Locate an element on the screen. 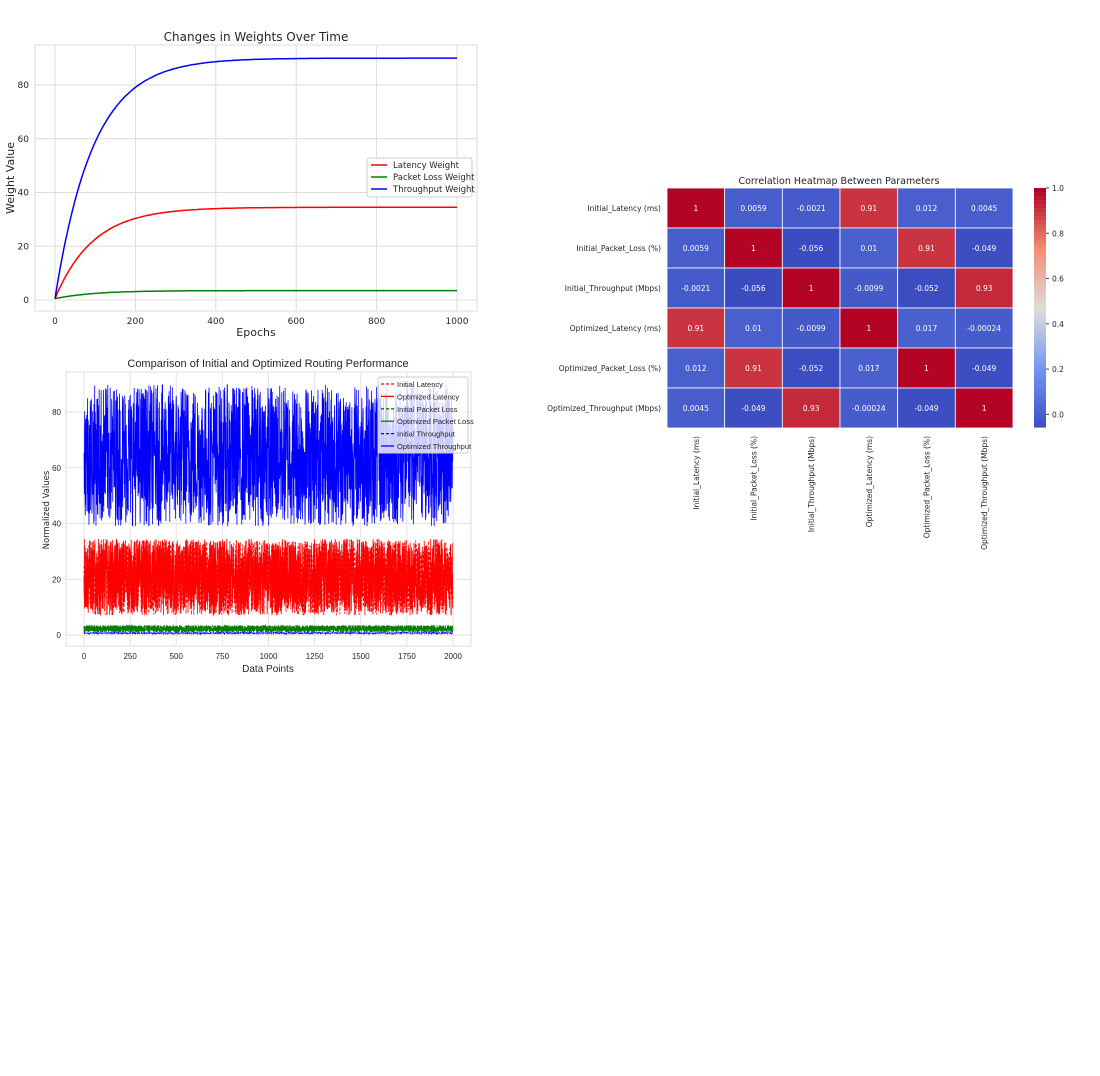 This screenshot has width=1100, height=1076. column-label: Optimized_Throughput (Mbps) is located at coordinates (984, 493).